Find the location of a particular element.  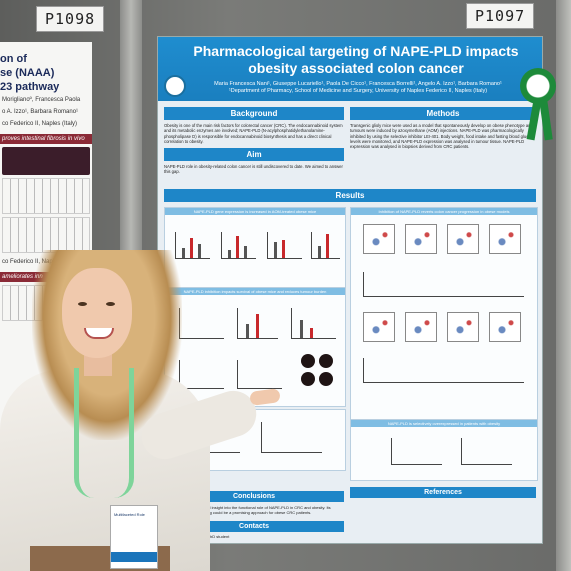

background-heading: Background is located at coordinates (254, 113).